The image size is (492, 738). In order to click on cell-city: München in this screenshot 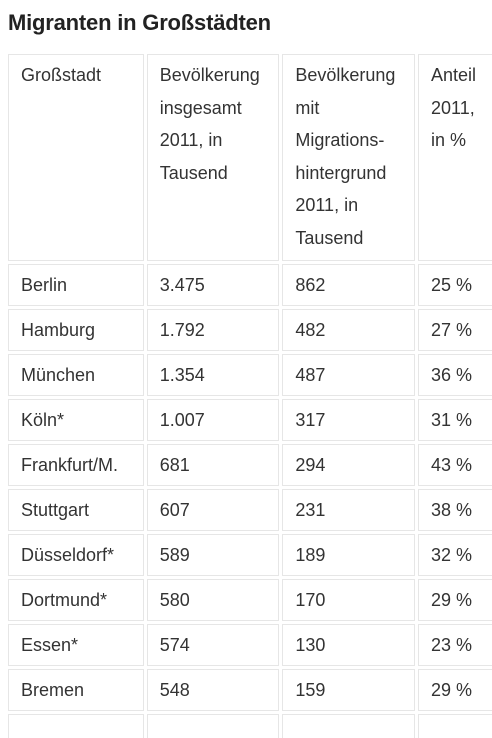, I will do `click(76, 375)`.